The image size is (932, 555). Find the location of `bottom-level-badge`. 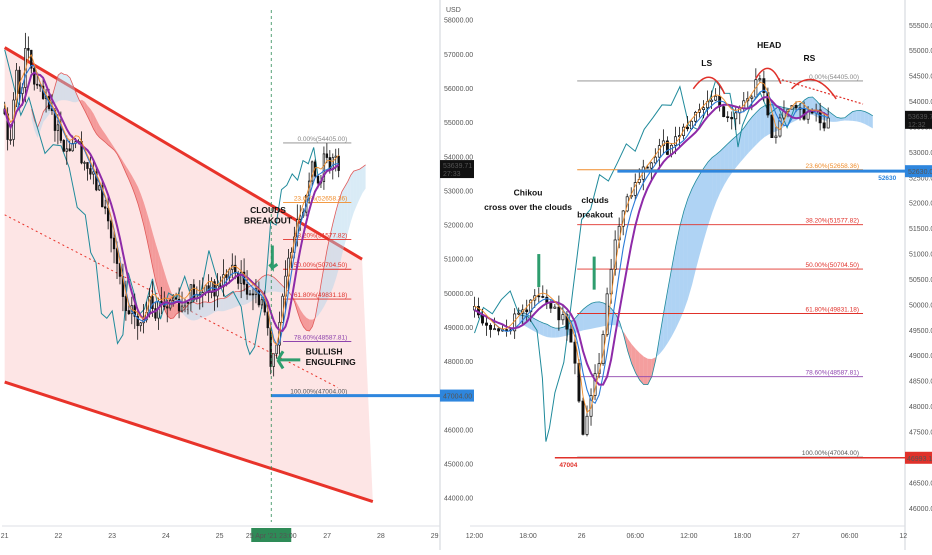

bottom-level-badge is located at coordinates (918, 457).